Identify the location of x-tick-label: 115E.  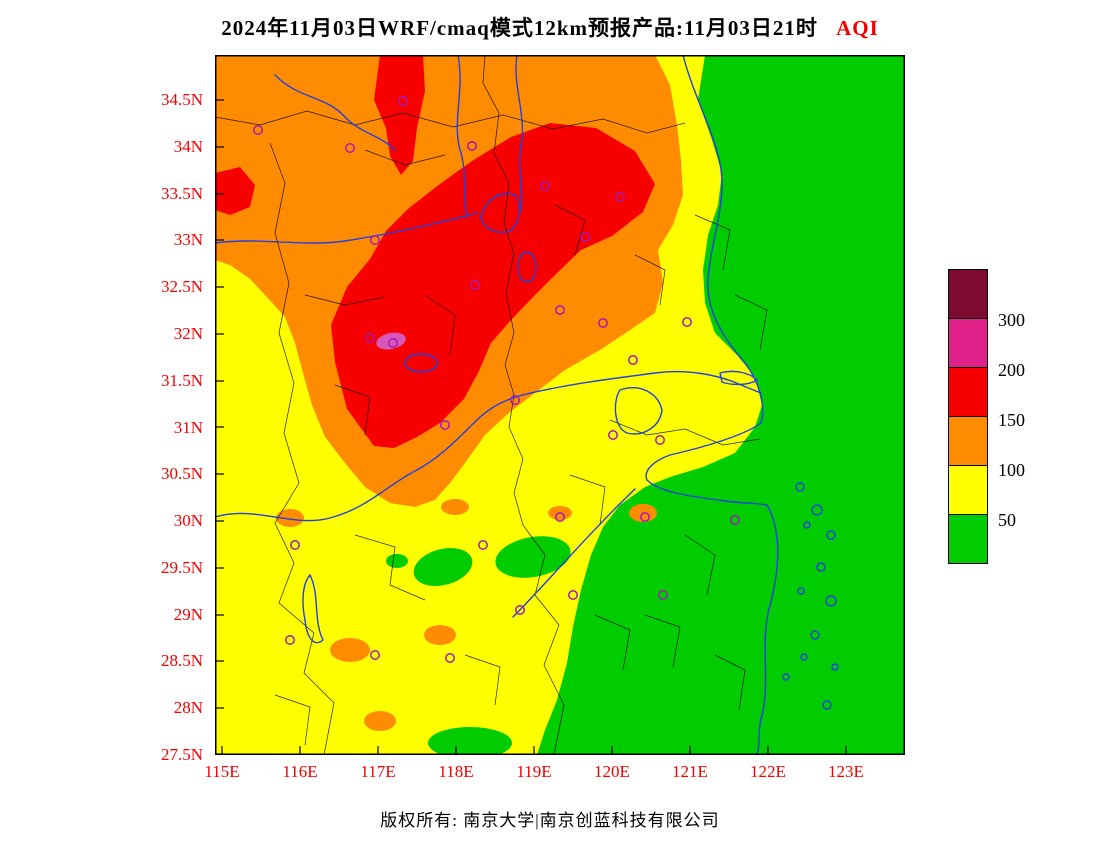
(222, 771).